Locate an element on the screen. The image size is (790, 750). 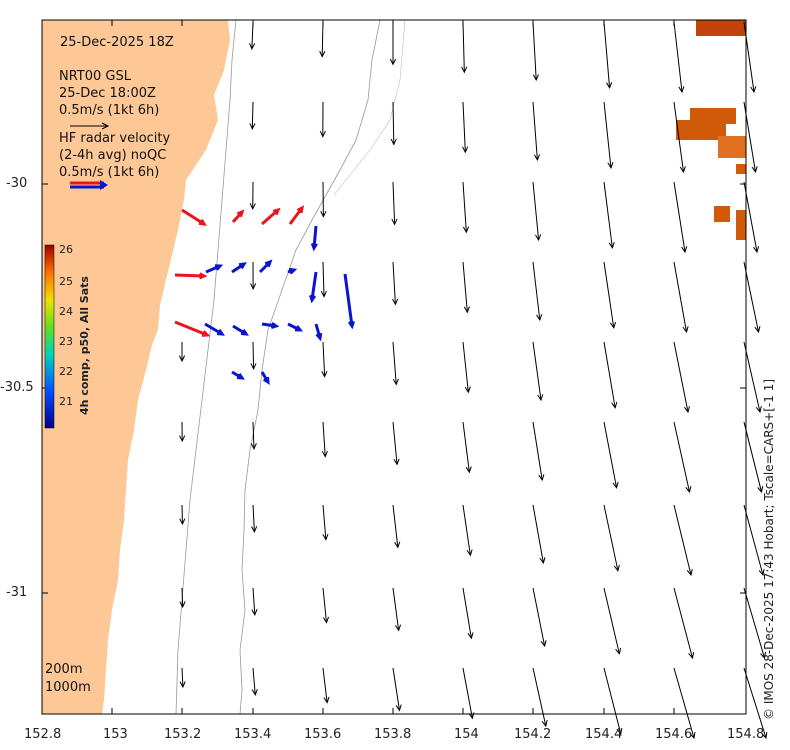
radar-scale-label: 0.5m/s (1kt 6h) is located at coordinates (109, 172).